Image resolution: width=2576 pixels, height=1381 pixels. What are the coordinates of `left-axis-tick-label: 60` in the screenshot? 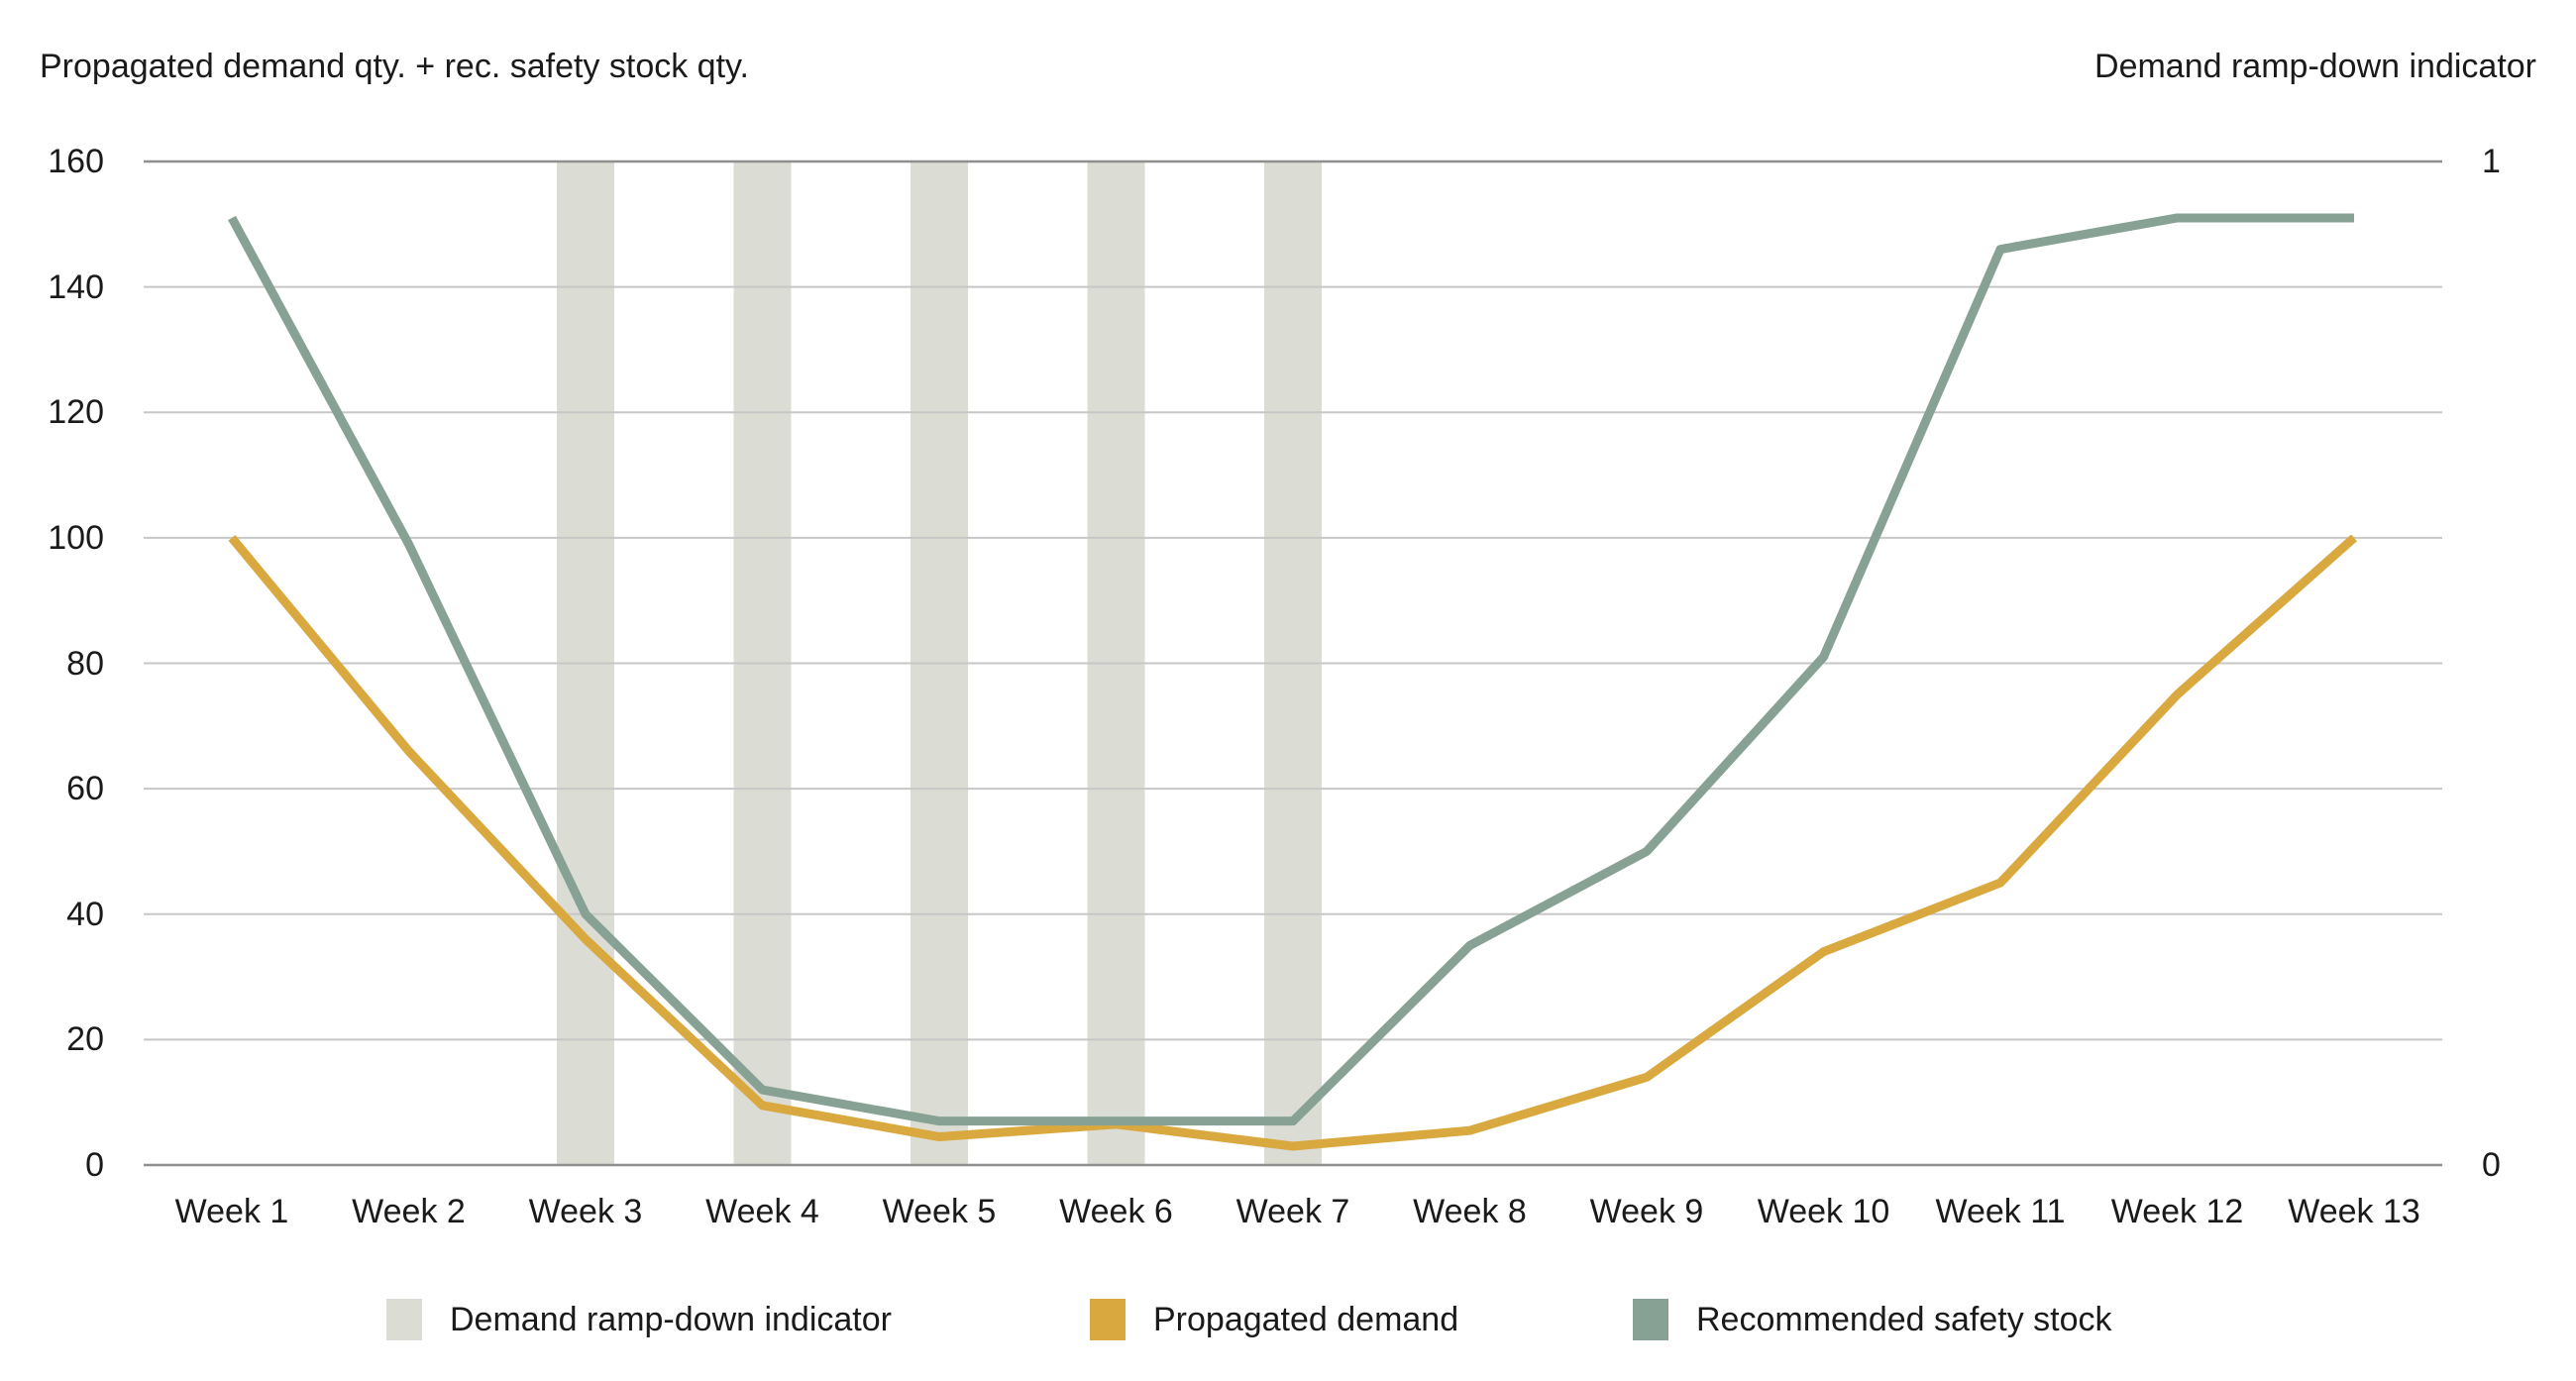 It's located at (85, 789).